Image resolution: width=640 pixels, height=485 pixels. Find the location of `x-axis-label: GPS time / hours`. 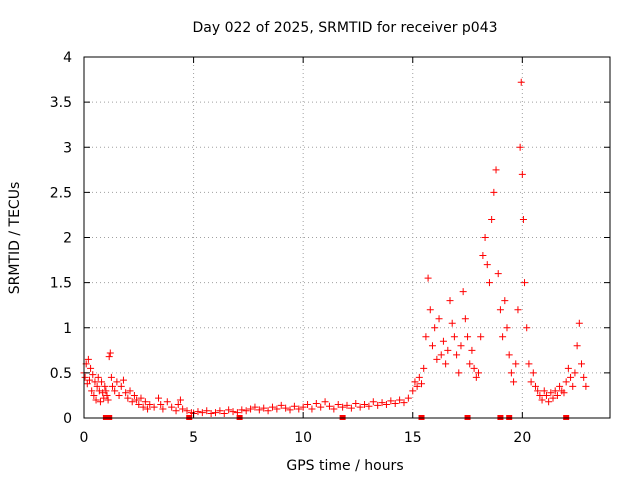

x-axis-label: GPS time / hours is located at coordinates (344, 466).